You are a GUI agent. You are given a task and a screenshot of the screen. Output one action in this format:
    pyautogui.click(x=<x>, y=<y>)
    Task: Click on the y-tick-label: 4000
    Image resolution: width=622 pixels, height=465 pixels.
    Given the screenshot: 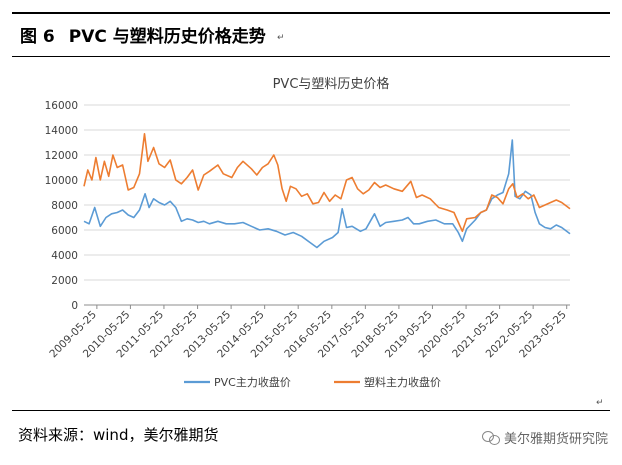 What is the action you would take?
    pyautogui.click(x=64, y=256)
    